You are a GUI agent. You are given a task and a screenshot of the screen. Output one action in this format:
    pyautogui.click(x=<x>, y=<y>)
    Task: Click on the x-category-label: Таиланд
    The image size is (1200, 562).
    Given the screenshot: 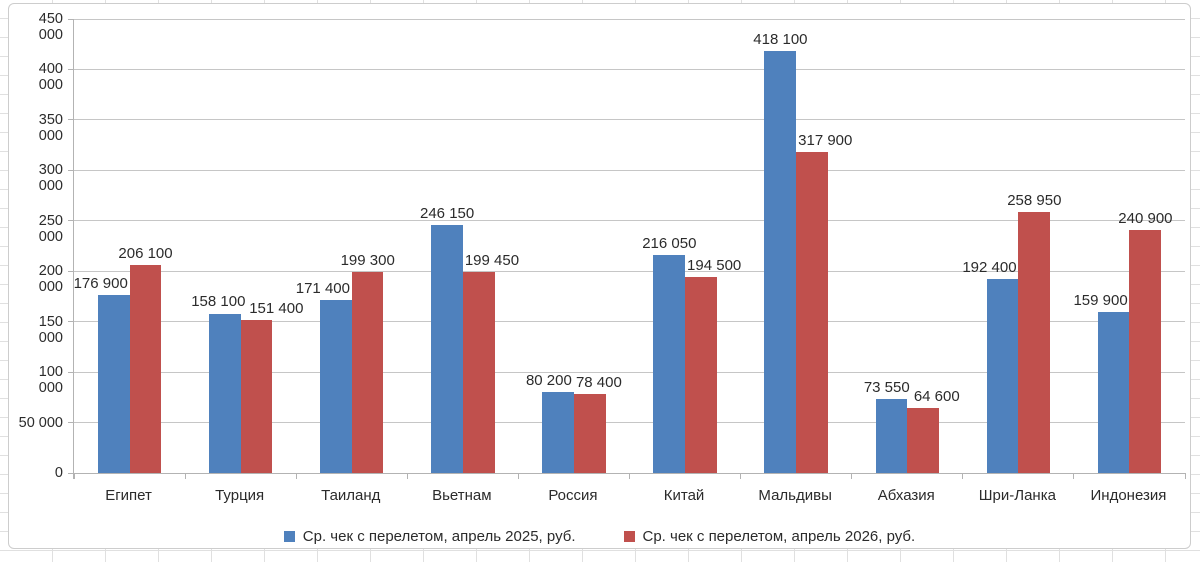 What is the action you would take?
    pyautogui.click(x=351, y=495)
    